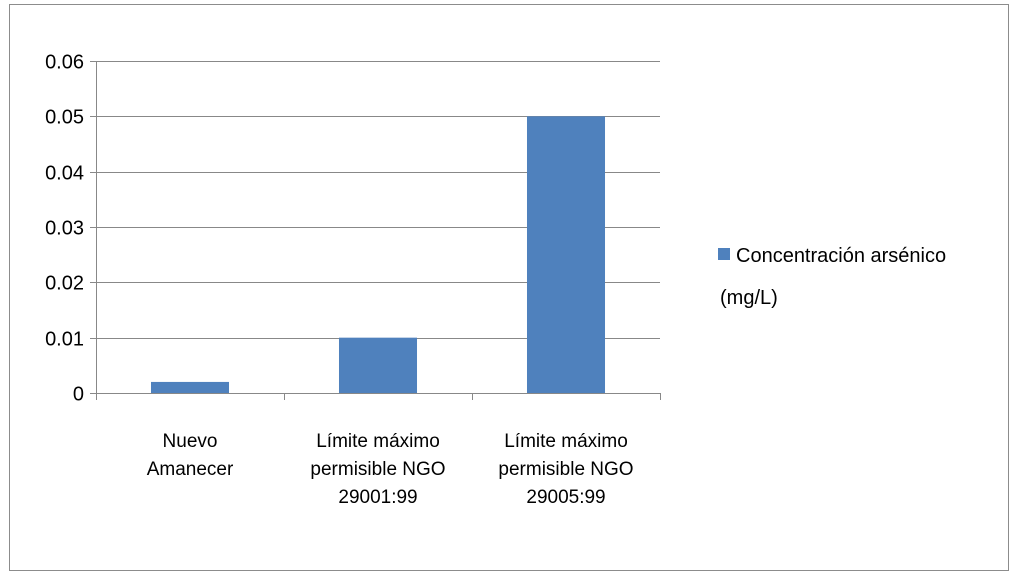 The image size is (1010, 573). I want to click on y-tick-label: 0, so click(78, 395).